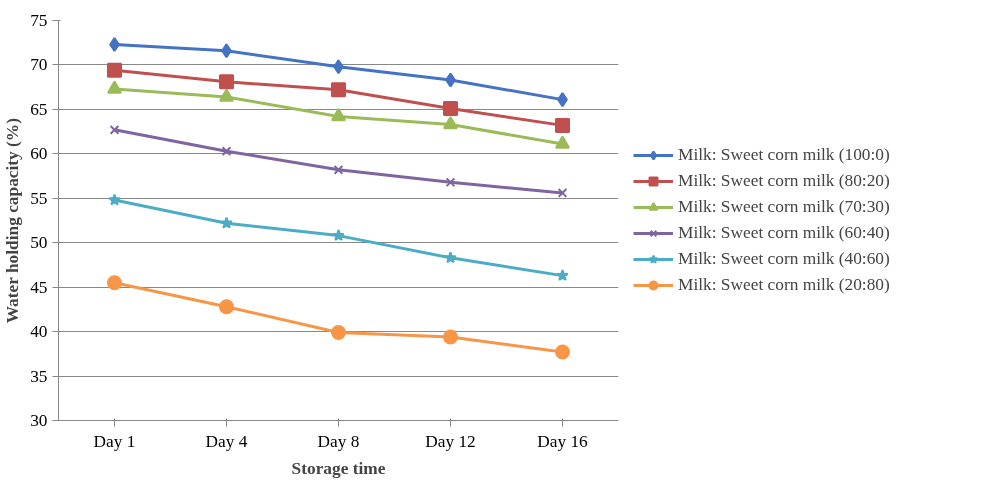 Image resolution: width=1008 pixels, height=503 pixels. I want to click on y-axis-title: Water holding capacity (%), so click(13, 220).